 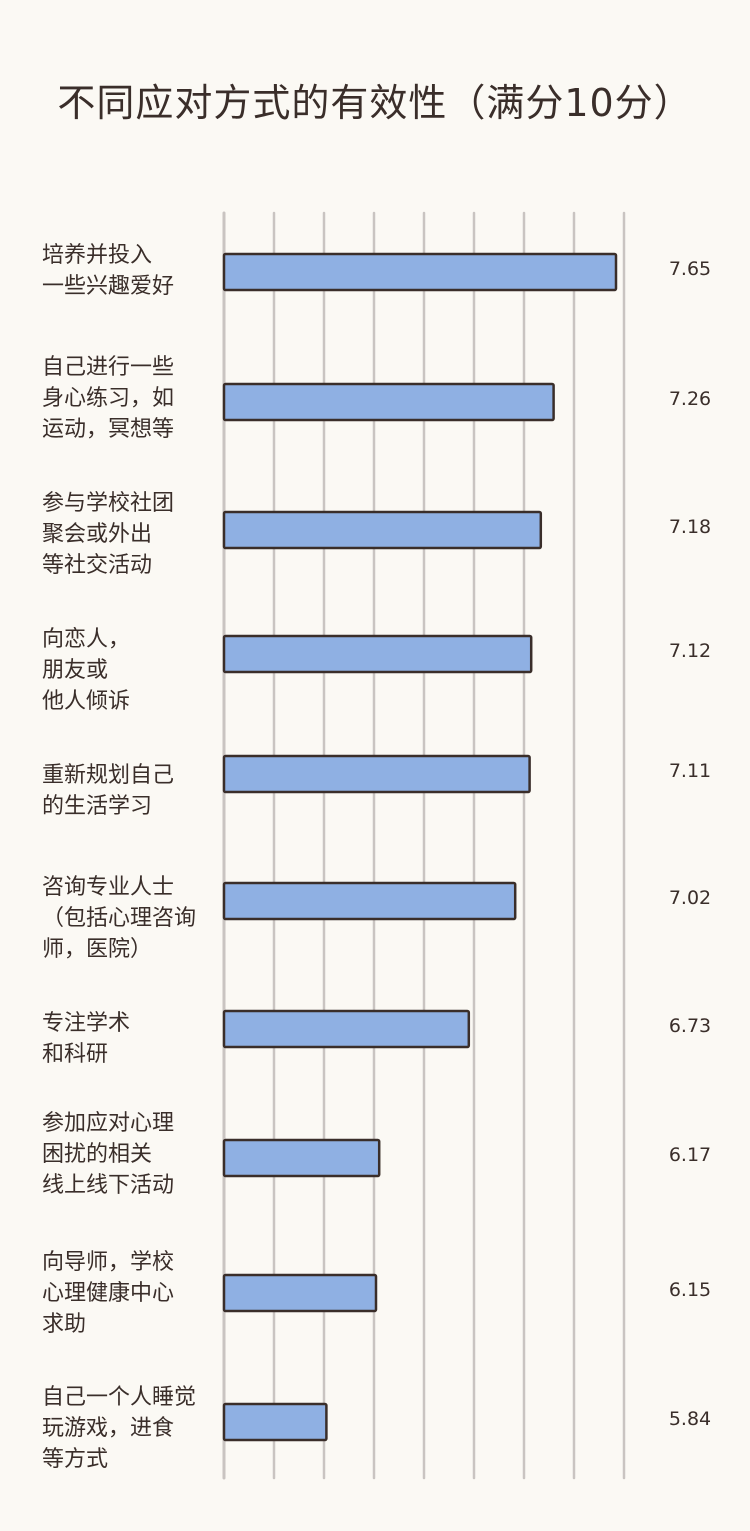 I want to click on value-label: 7.26, so click(x=690, y=399).